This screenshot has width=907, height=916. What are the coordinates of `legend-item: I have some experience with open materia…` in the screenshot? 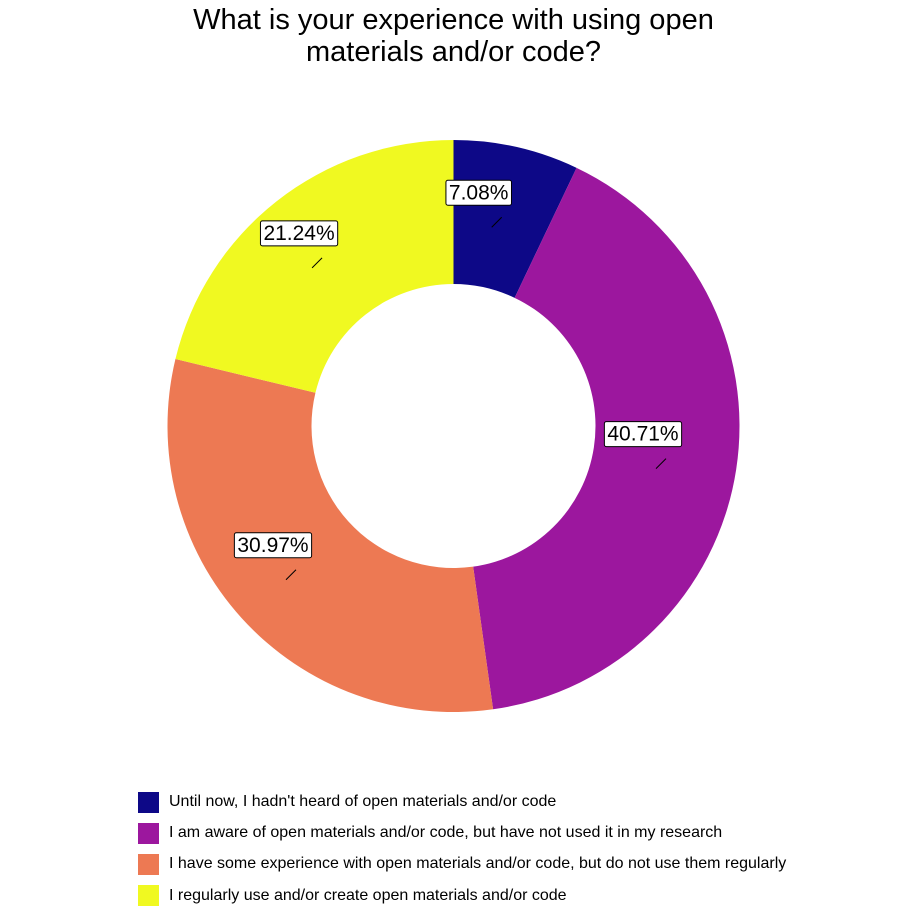 It's located at (462, 864).